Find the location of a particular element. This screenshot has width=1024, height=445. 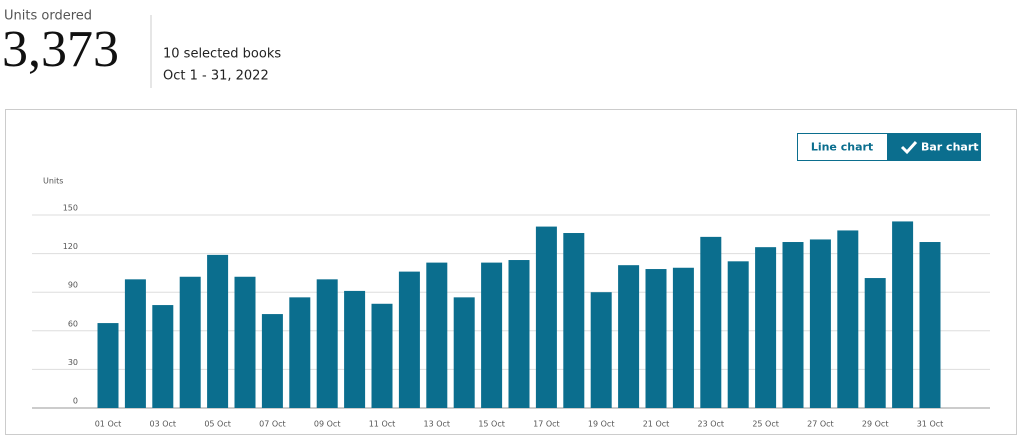

x-tick-label: 13 Oct is located at coordinates (437, 424).